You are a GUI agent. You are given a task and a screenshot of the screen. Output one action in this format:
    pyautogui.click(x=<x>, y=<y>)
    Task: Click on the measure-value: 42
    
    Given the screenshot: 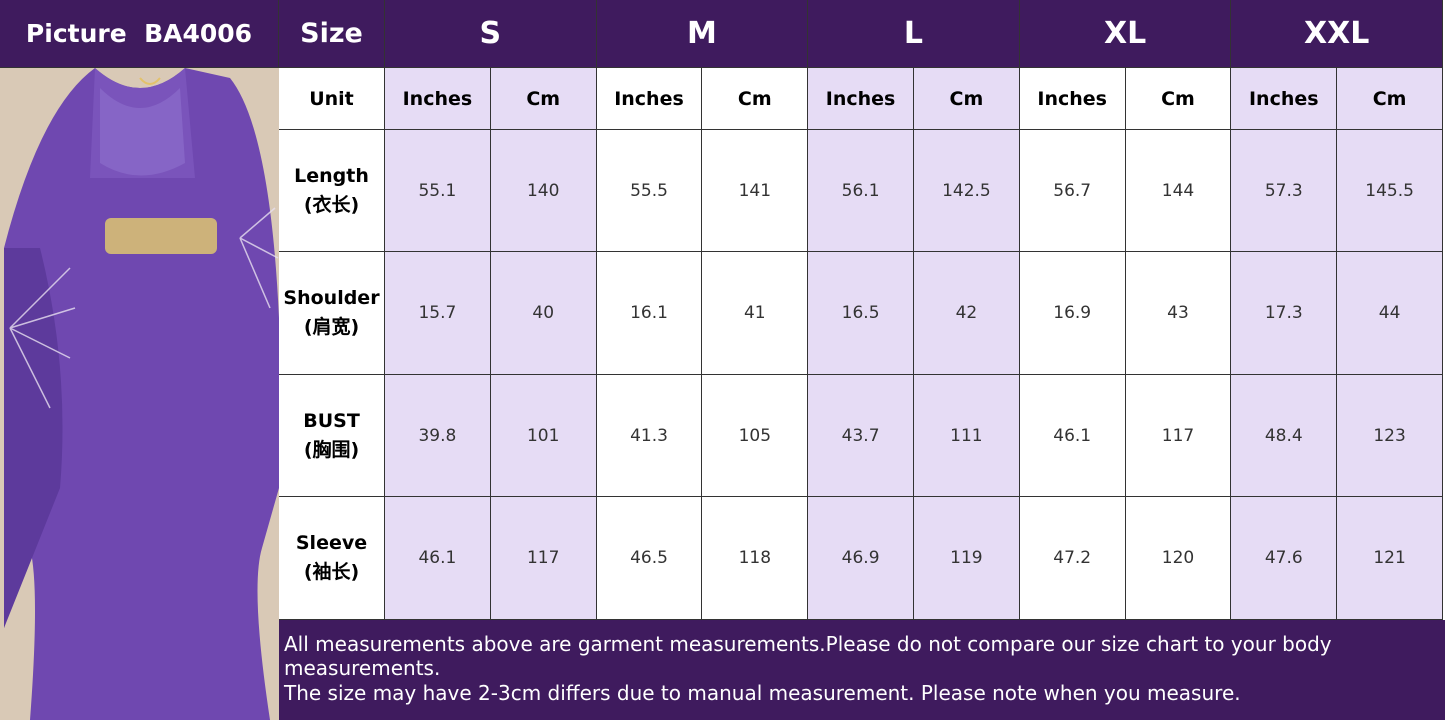 What is the action you would take?
    pyautogui.click(x=967, y=313)
    